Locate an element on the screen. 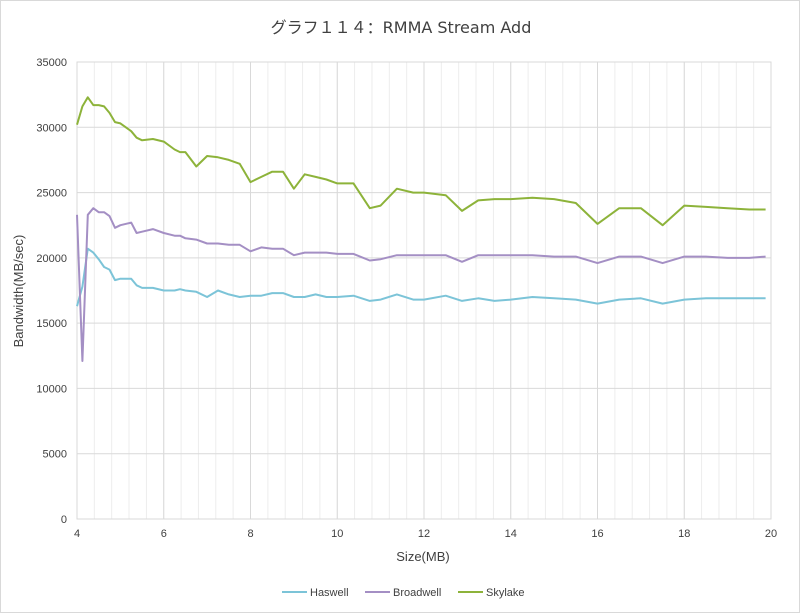  x-tick-label: 18 is located at coordinates (684, 534).